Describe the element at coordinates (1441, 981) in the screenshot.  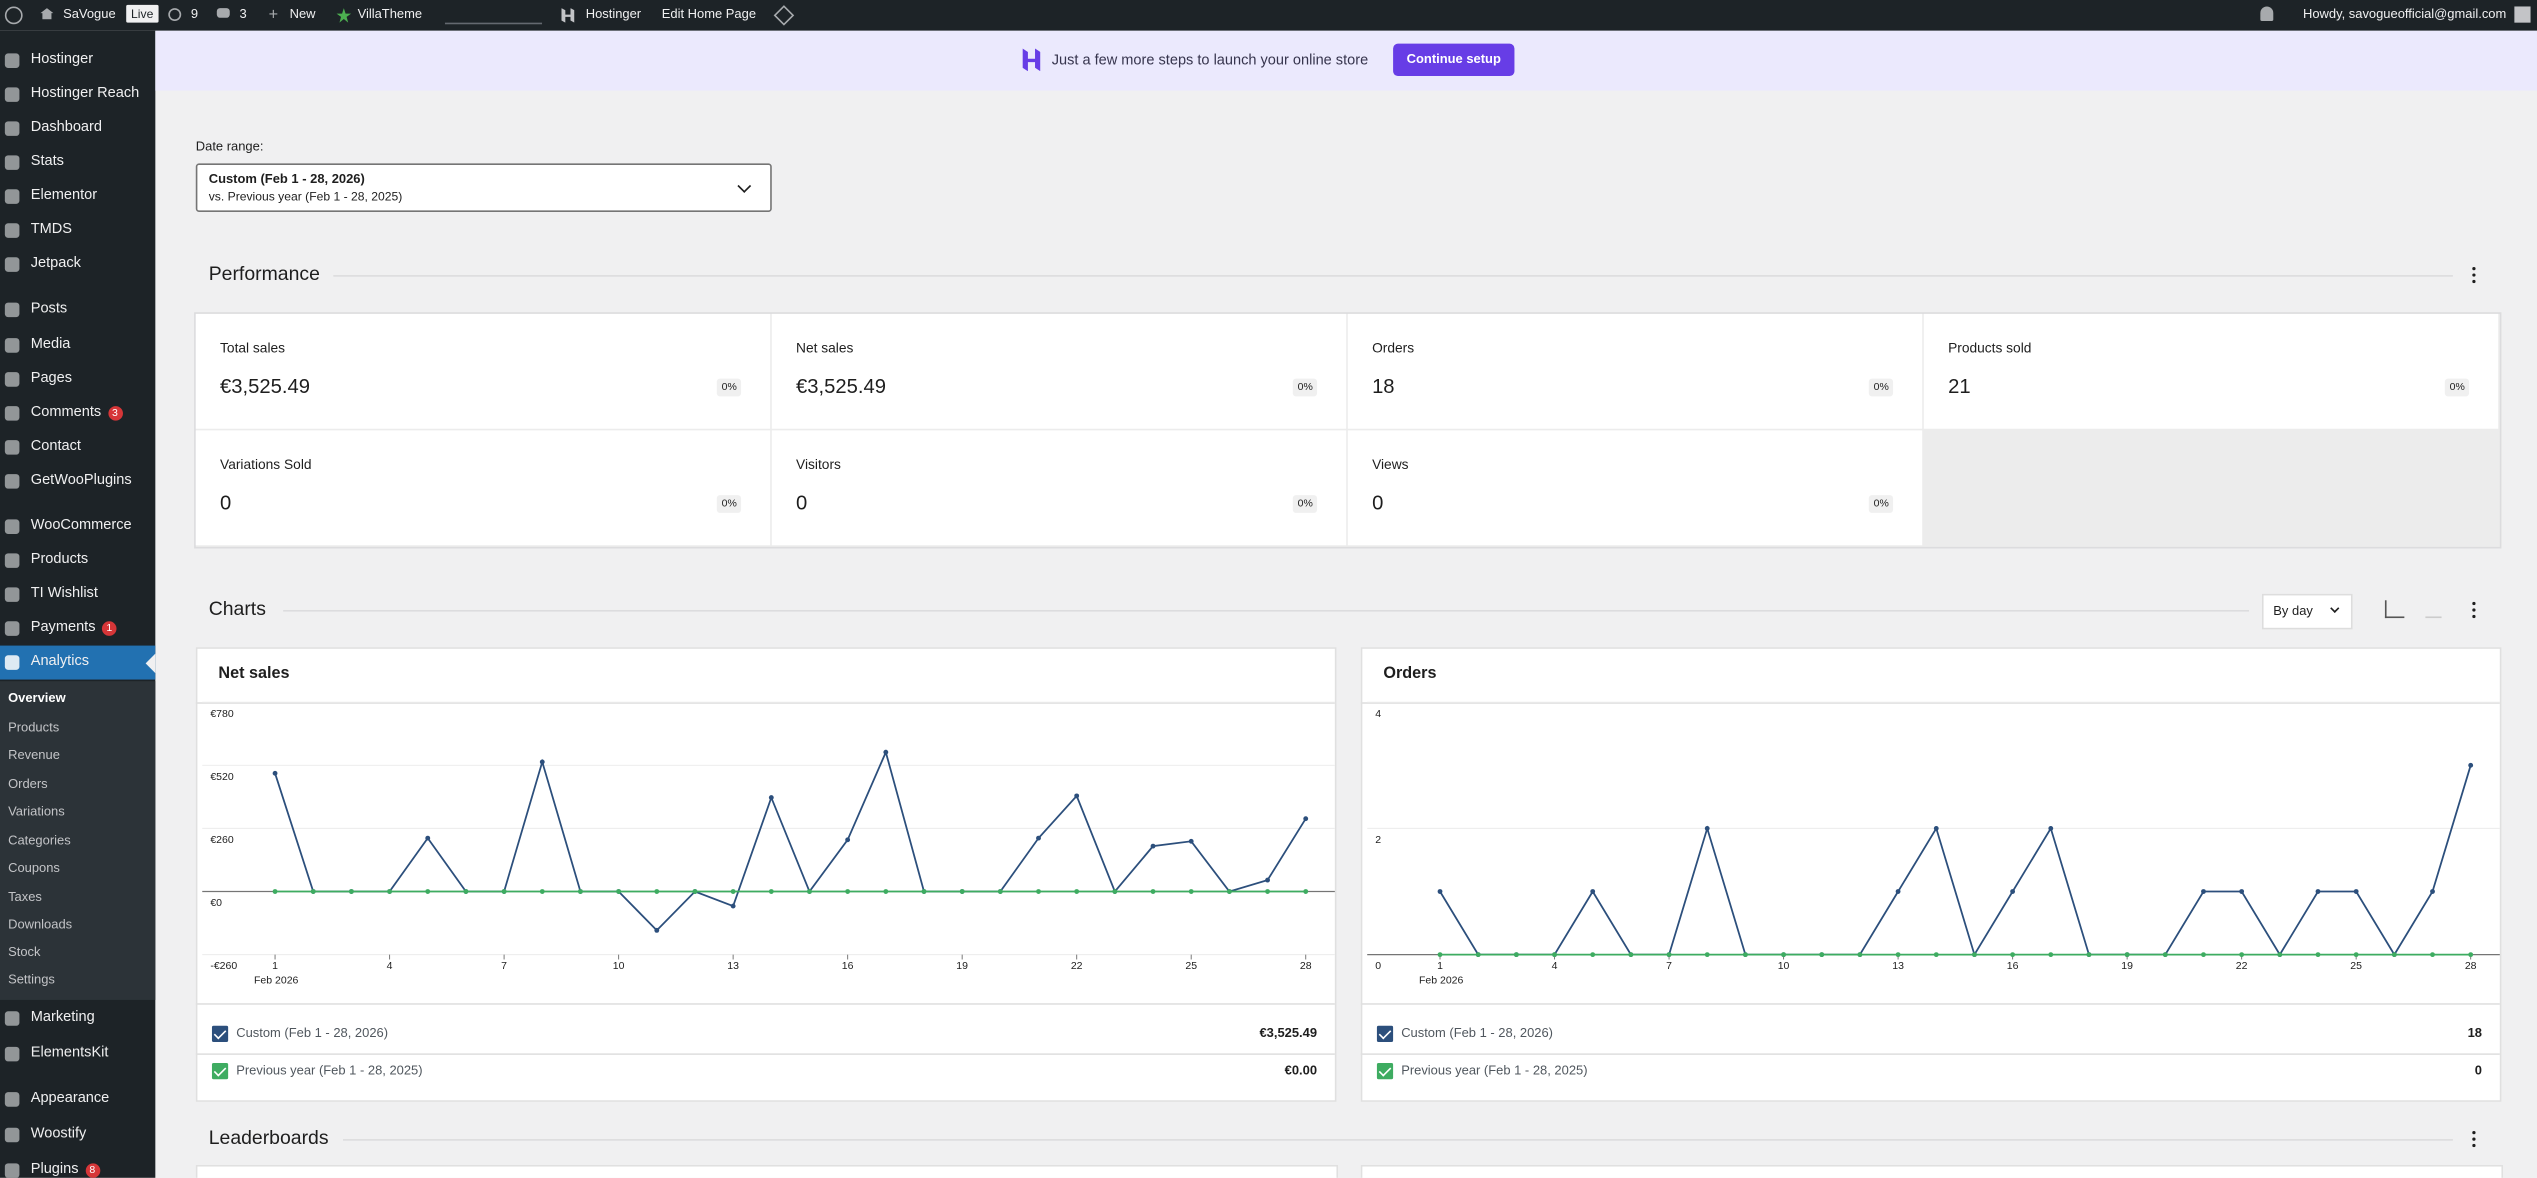
I see `x-axis-sublabel: Feb 2026` at that location.